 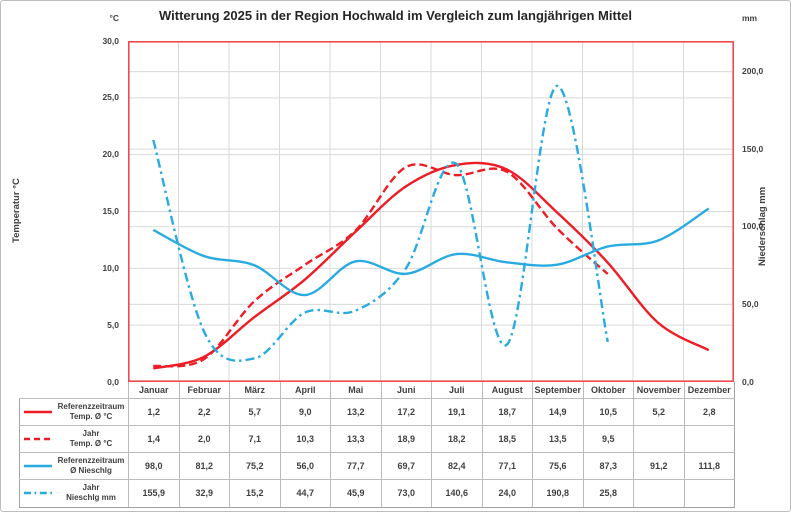 What do you see at coordinates (305, 390) in the screenshot?
I see `month-header-cell: April` at bounding box center [305, 390].